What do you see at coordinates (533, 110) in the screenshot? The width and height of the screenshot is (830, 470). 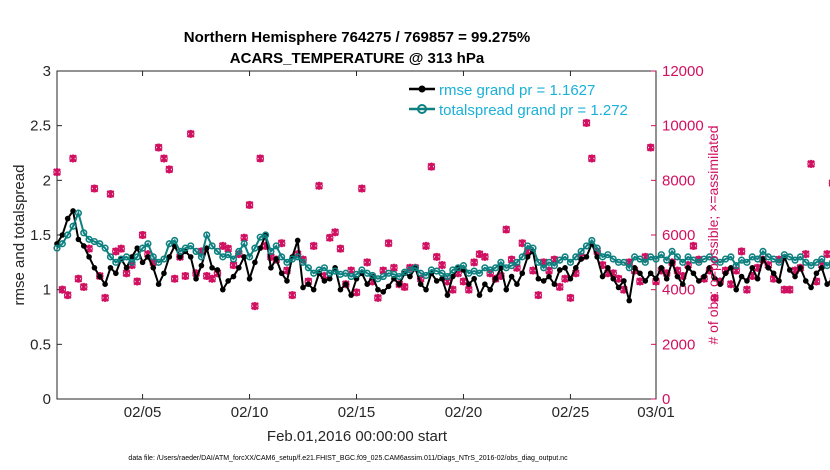 I see `legend-spread-label: totalspread grand pr = 1.272` at bounding box center [533, 110].